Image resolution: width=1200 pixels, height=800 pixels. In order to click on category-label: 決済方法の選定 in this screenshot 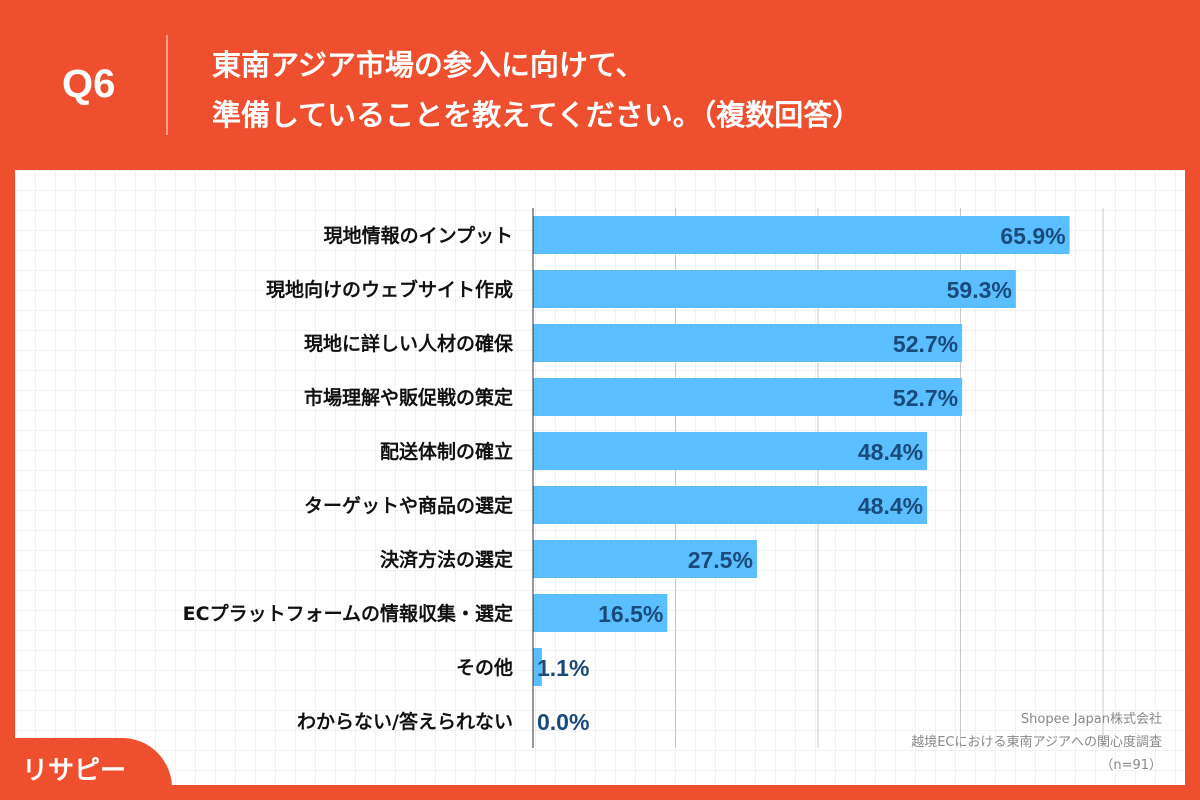, I will do `click(446, 559)`.